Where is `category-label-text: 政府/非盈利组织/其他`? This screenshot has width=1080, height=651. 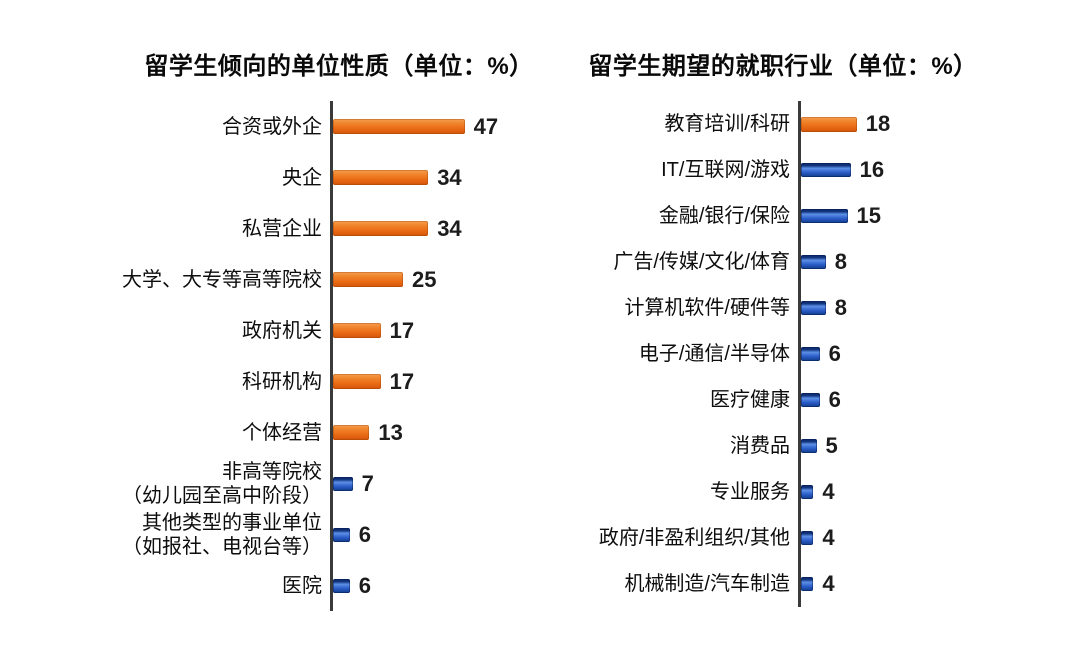 category-label-text: 政府/非盈利组织/其他 is located at coordinates (694, 538).